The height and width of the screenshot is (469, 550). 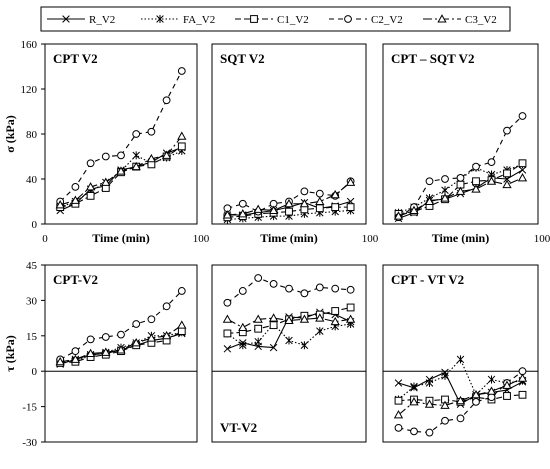 I want to click on y-tick-label: 45, so click(x=32, y=266).